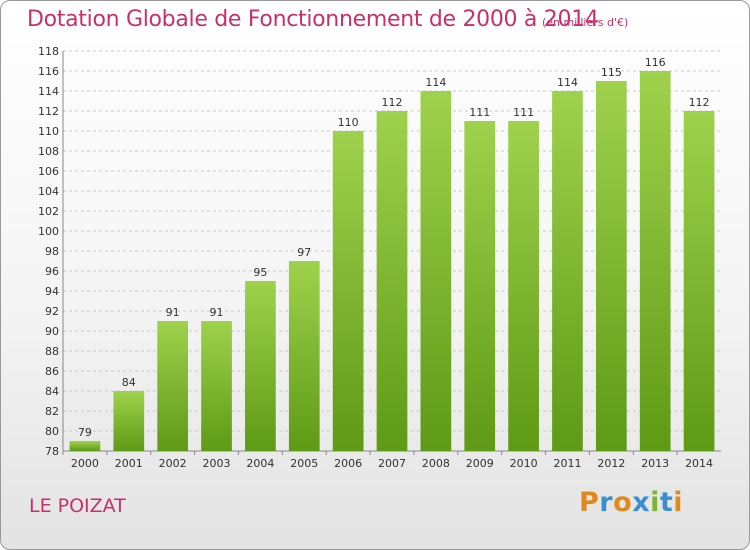 The image size is (750, 550). What do you see at coordinates (348, 463) in the screenshot?
I see `x-tick-label-2006: 2006` at bounding box center [348, 463].